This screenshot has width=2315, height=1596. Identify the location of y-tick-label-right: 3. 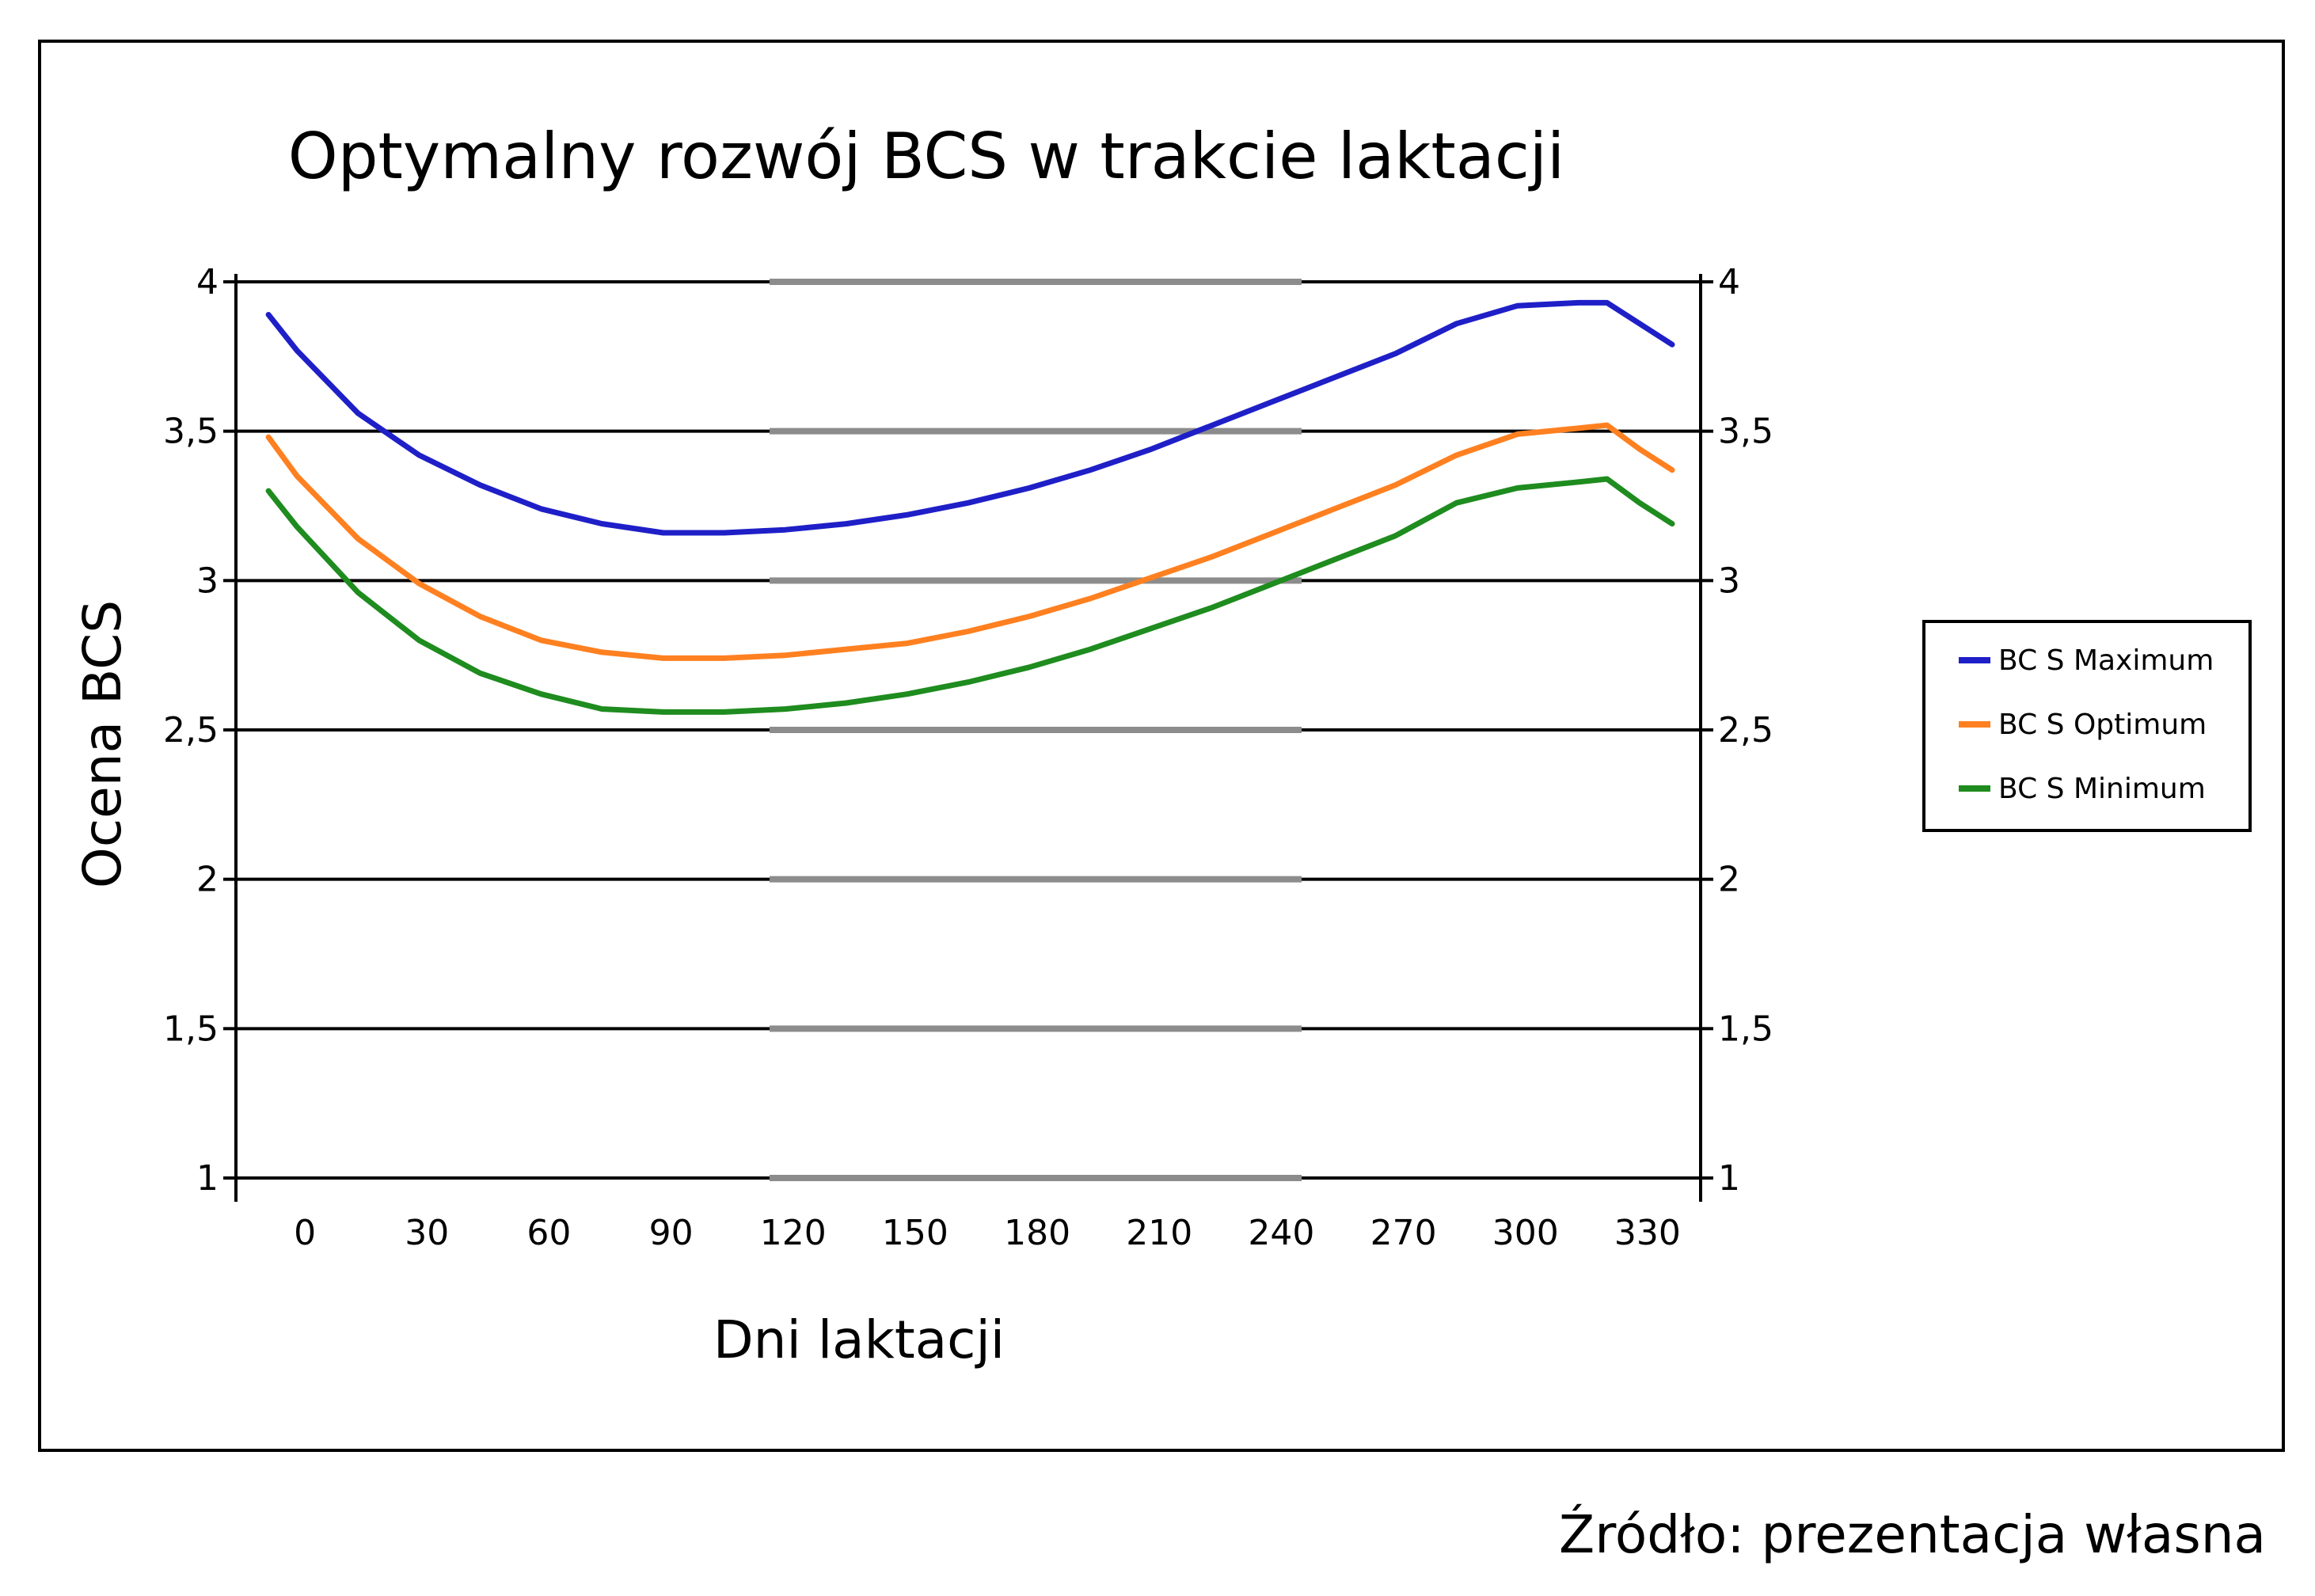
(1729, 580).